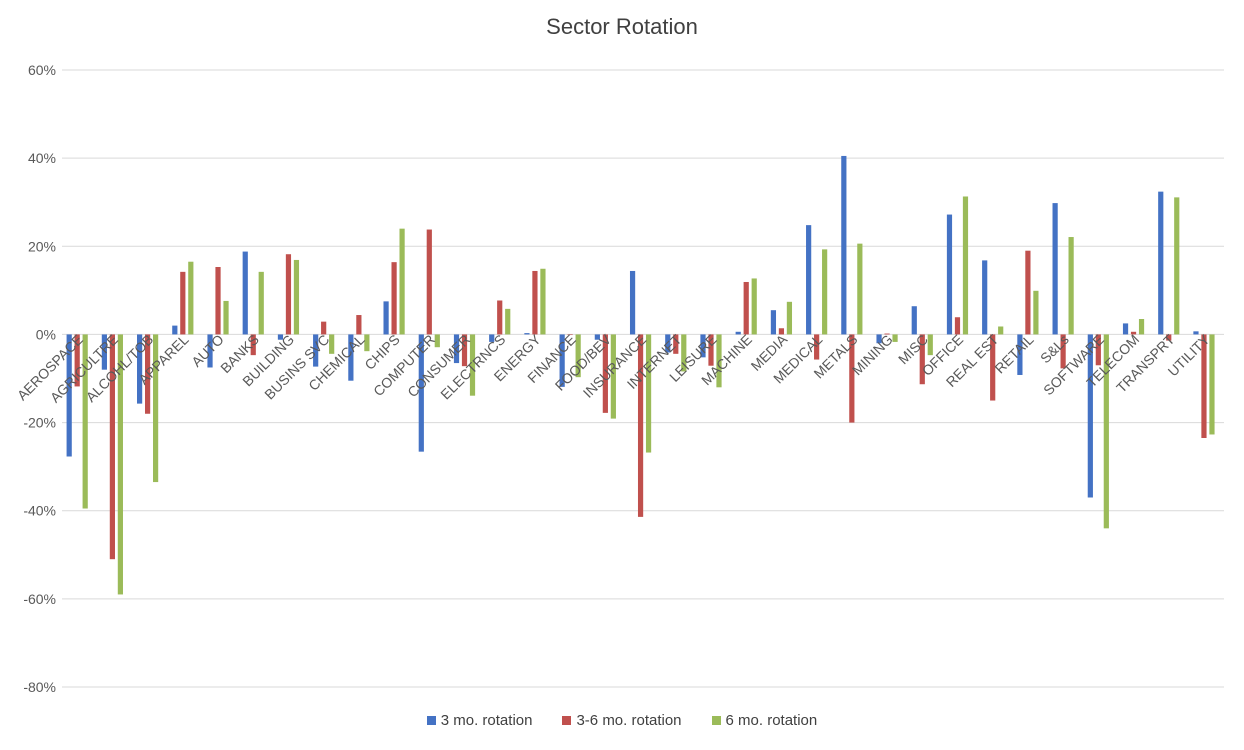 This screenshot has height=750, width=1244. I want to click on legend-swatch-3-6mo, so click(567, 720).